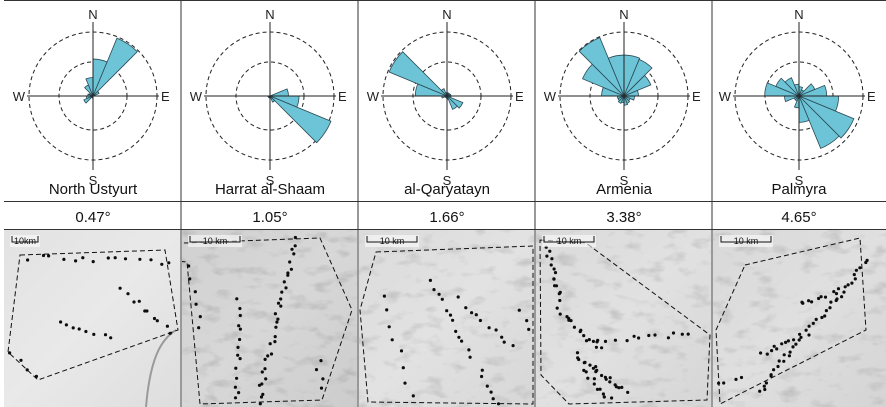 The height and width of the screenshot is (407, 886). I want to click on slope-angle: 1.66°, so click(446, 217).